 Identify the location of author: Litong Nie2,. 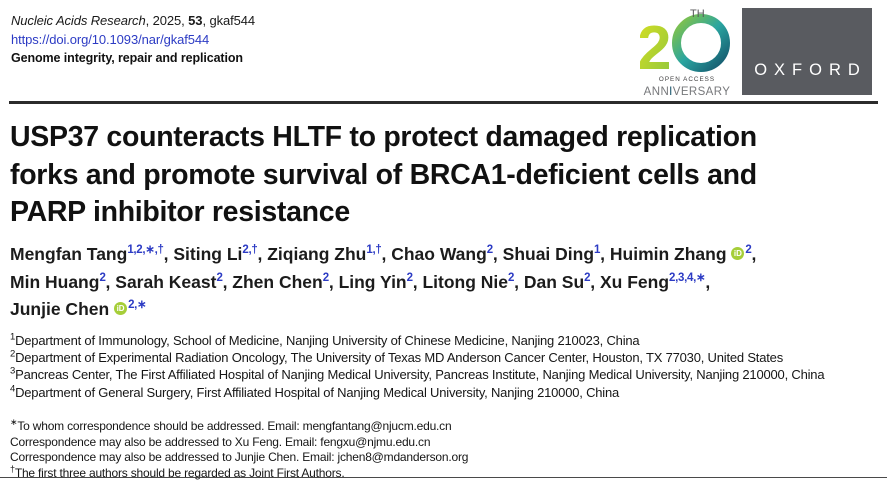
(473, 281).